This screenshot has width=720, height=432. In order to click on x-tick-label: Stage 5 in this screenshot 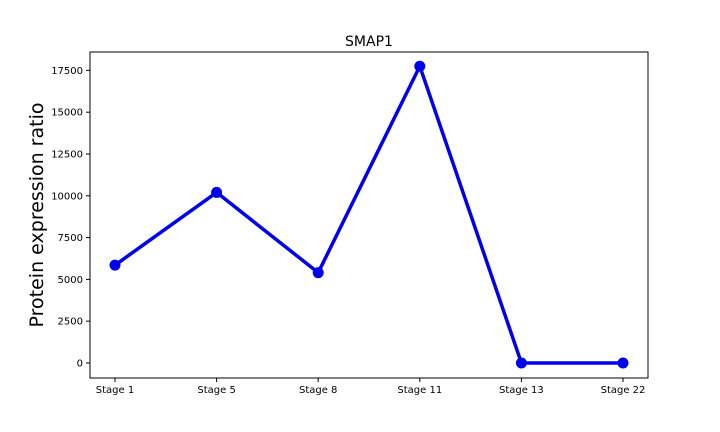, I will do `click(216, 390)`.